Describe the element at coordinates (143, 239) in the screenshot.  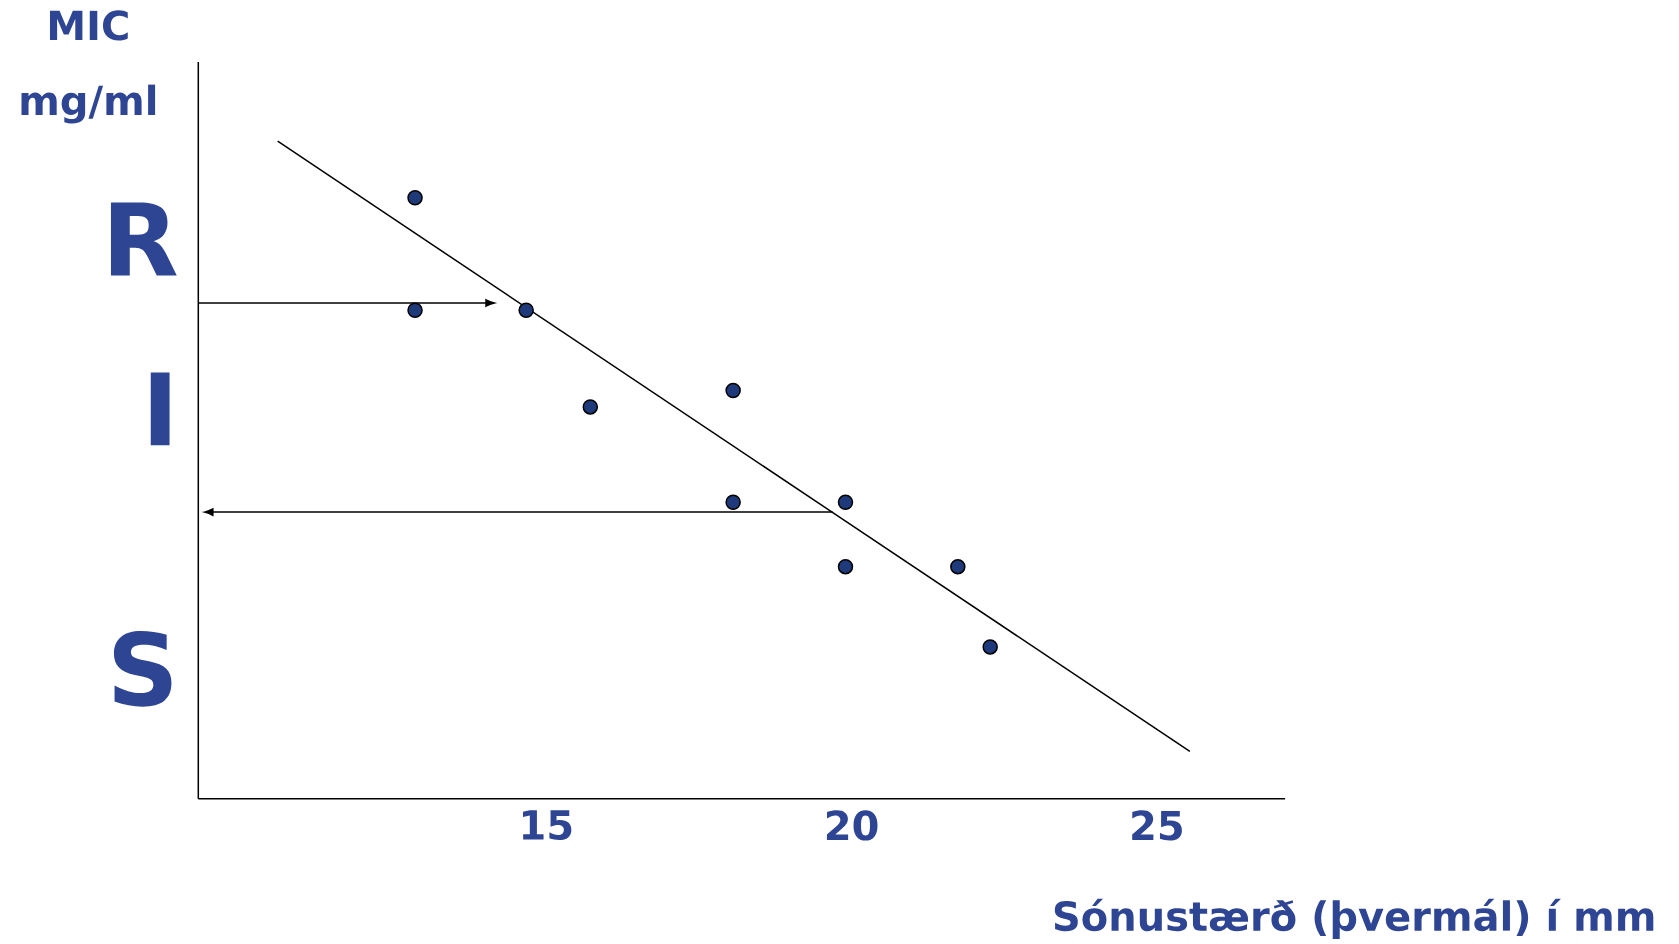
I see `text: R` at that location.